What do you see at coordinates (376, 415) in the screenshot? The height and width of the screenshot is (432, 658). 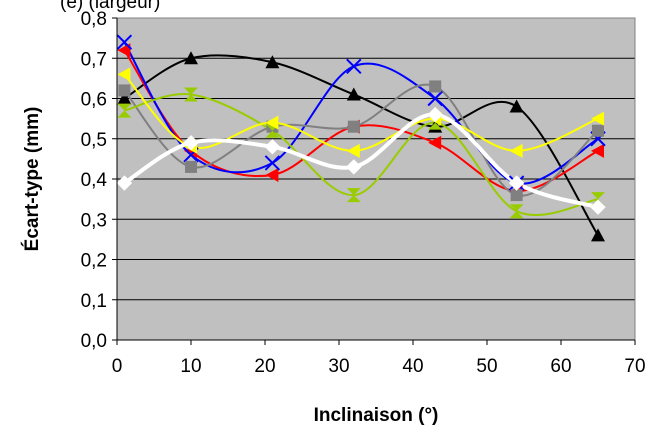 I see `x-axis-title: Inclinaison (°)` at bounding box center [376, 415].